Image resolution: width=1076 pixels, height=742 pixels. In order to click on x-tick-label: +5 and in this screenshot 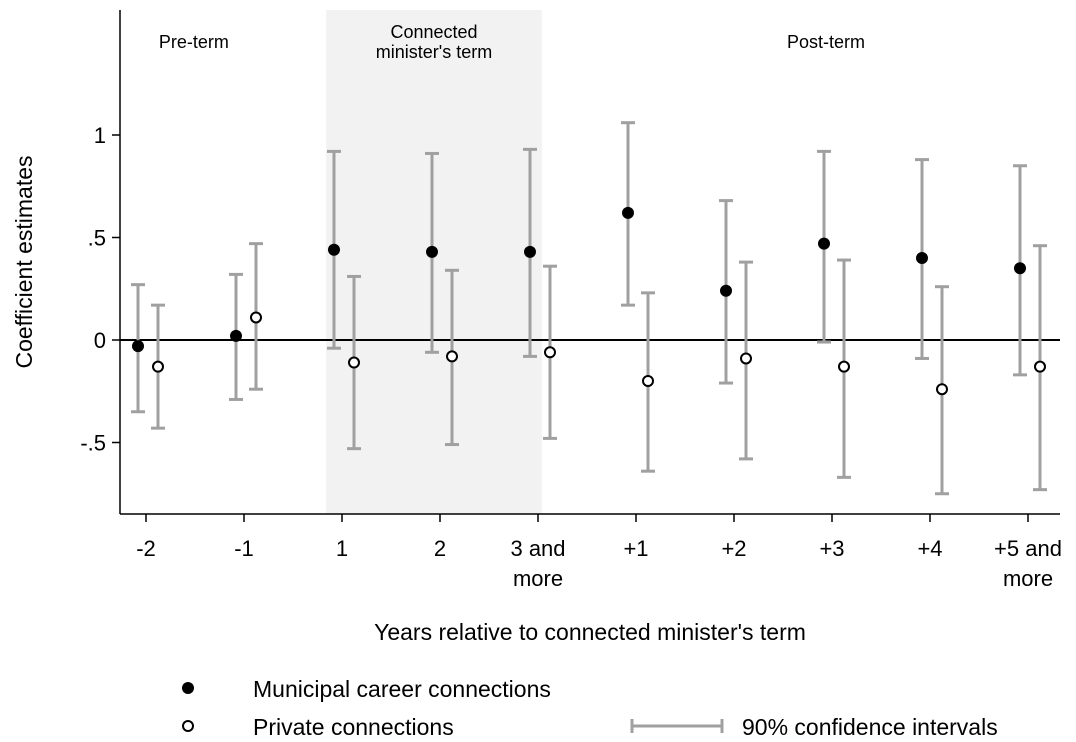, I will do `click(1028, 548)`.